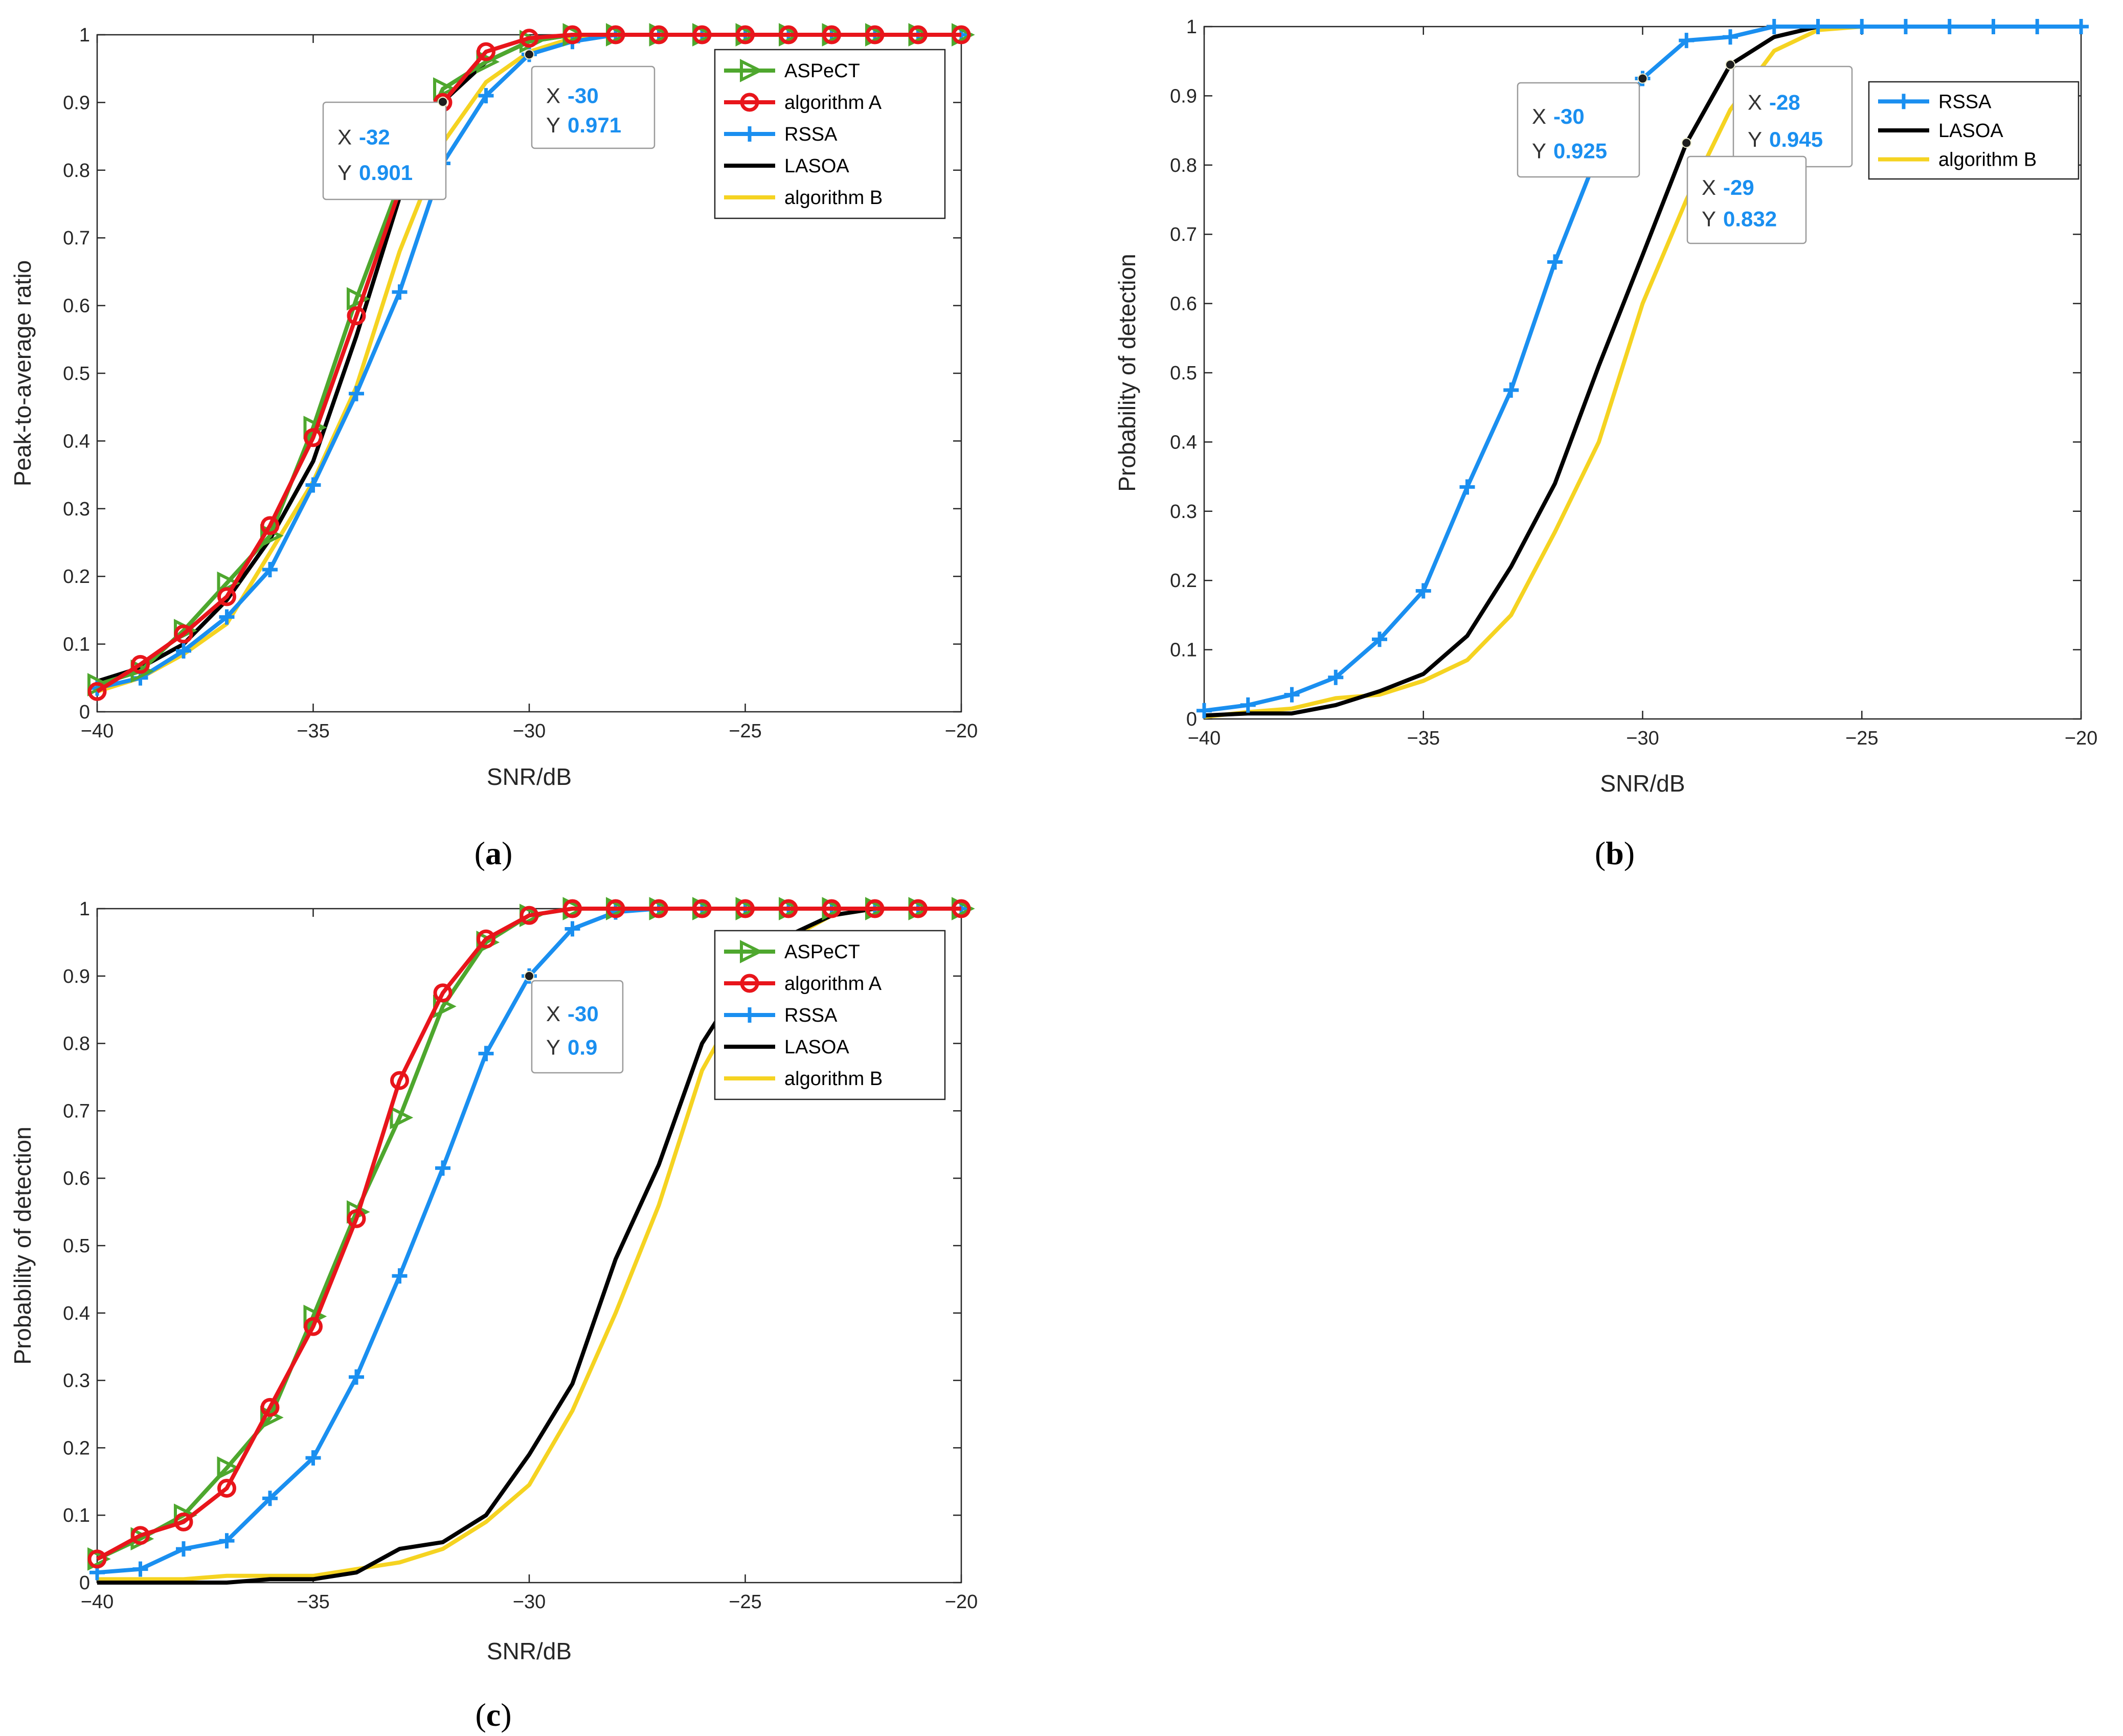 Image resolution: width=2123 pixels, height=1736 pixels. What do you see at coordinates (961, 731) in the screenshot?
I see `x-tick-label: −20` at bounding box center [961, 731].